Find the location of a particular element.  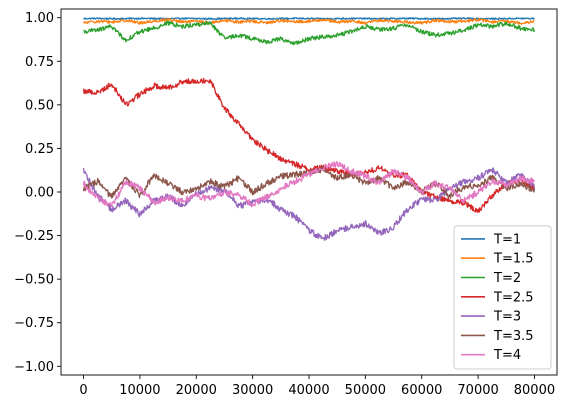

x-tick-label: 0 is located at coordinates (83, 390).